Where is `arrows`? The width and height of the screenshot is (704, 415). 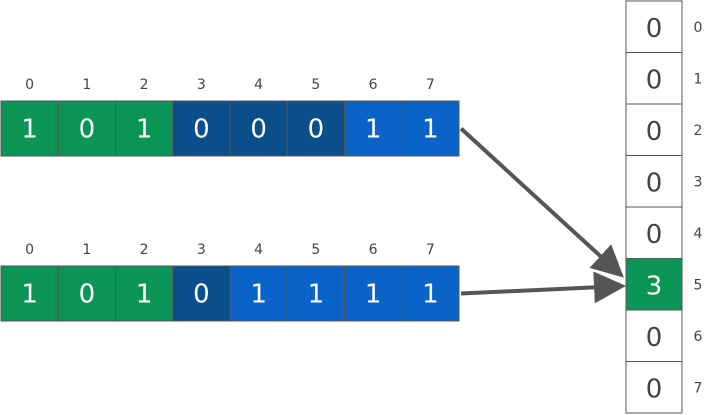 arrows is located at coordinates (542, 215).